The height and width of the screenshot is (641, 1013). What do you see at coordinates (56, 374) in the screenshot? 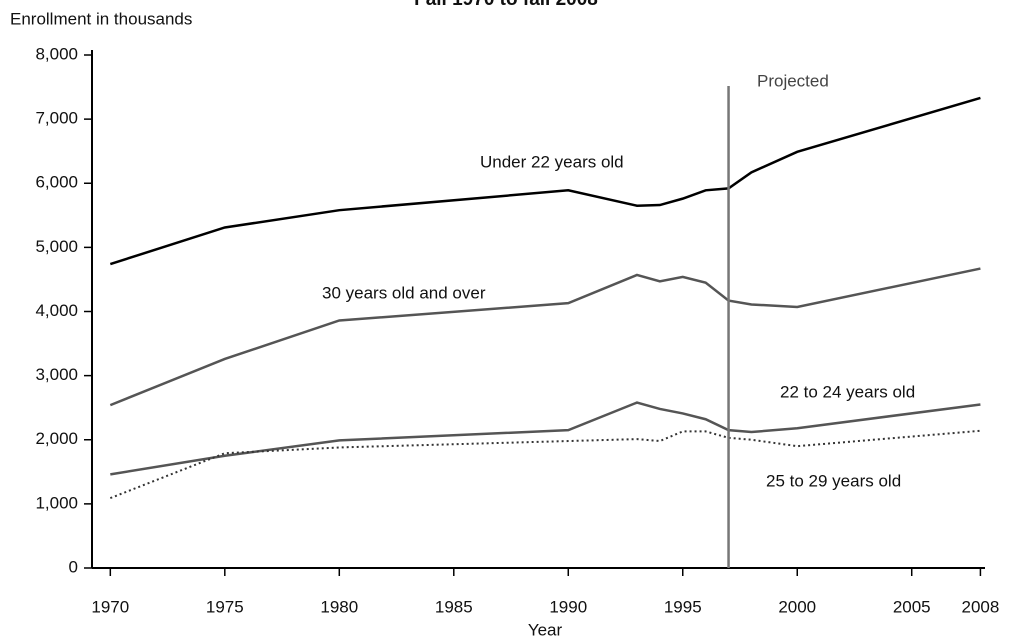
I see `y-tick-label: 3,000` at bounding box center [56, 374].